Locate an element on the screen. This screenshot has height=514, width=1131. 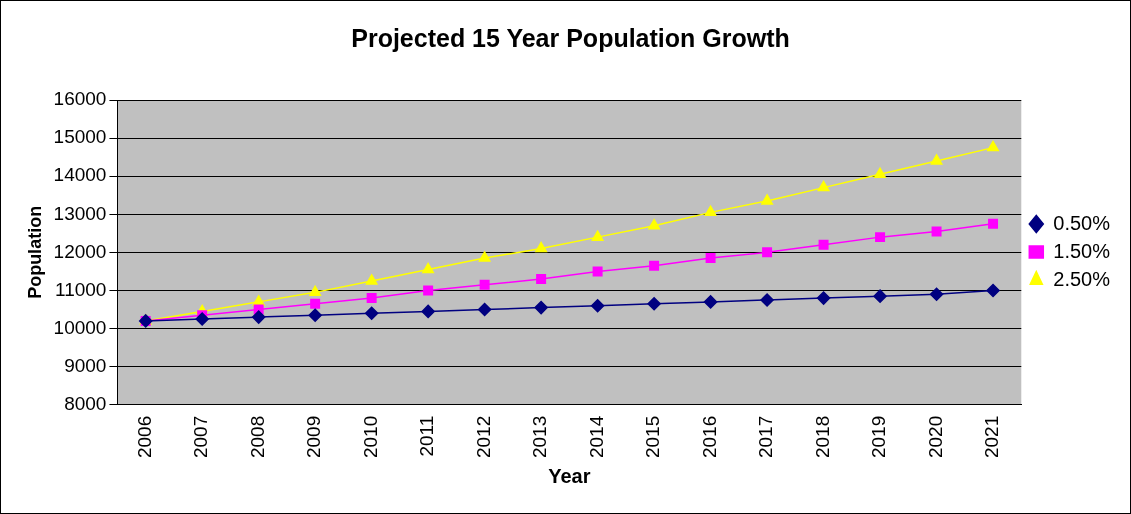
legend-label: 2.50% is located at coordinates (1082, 278).